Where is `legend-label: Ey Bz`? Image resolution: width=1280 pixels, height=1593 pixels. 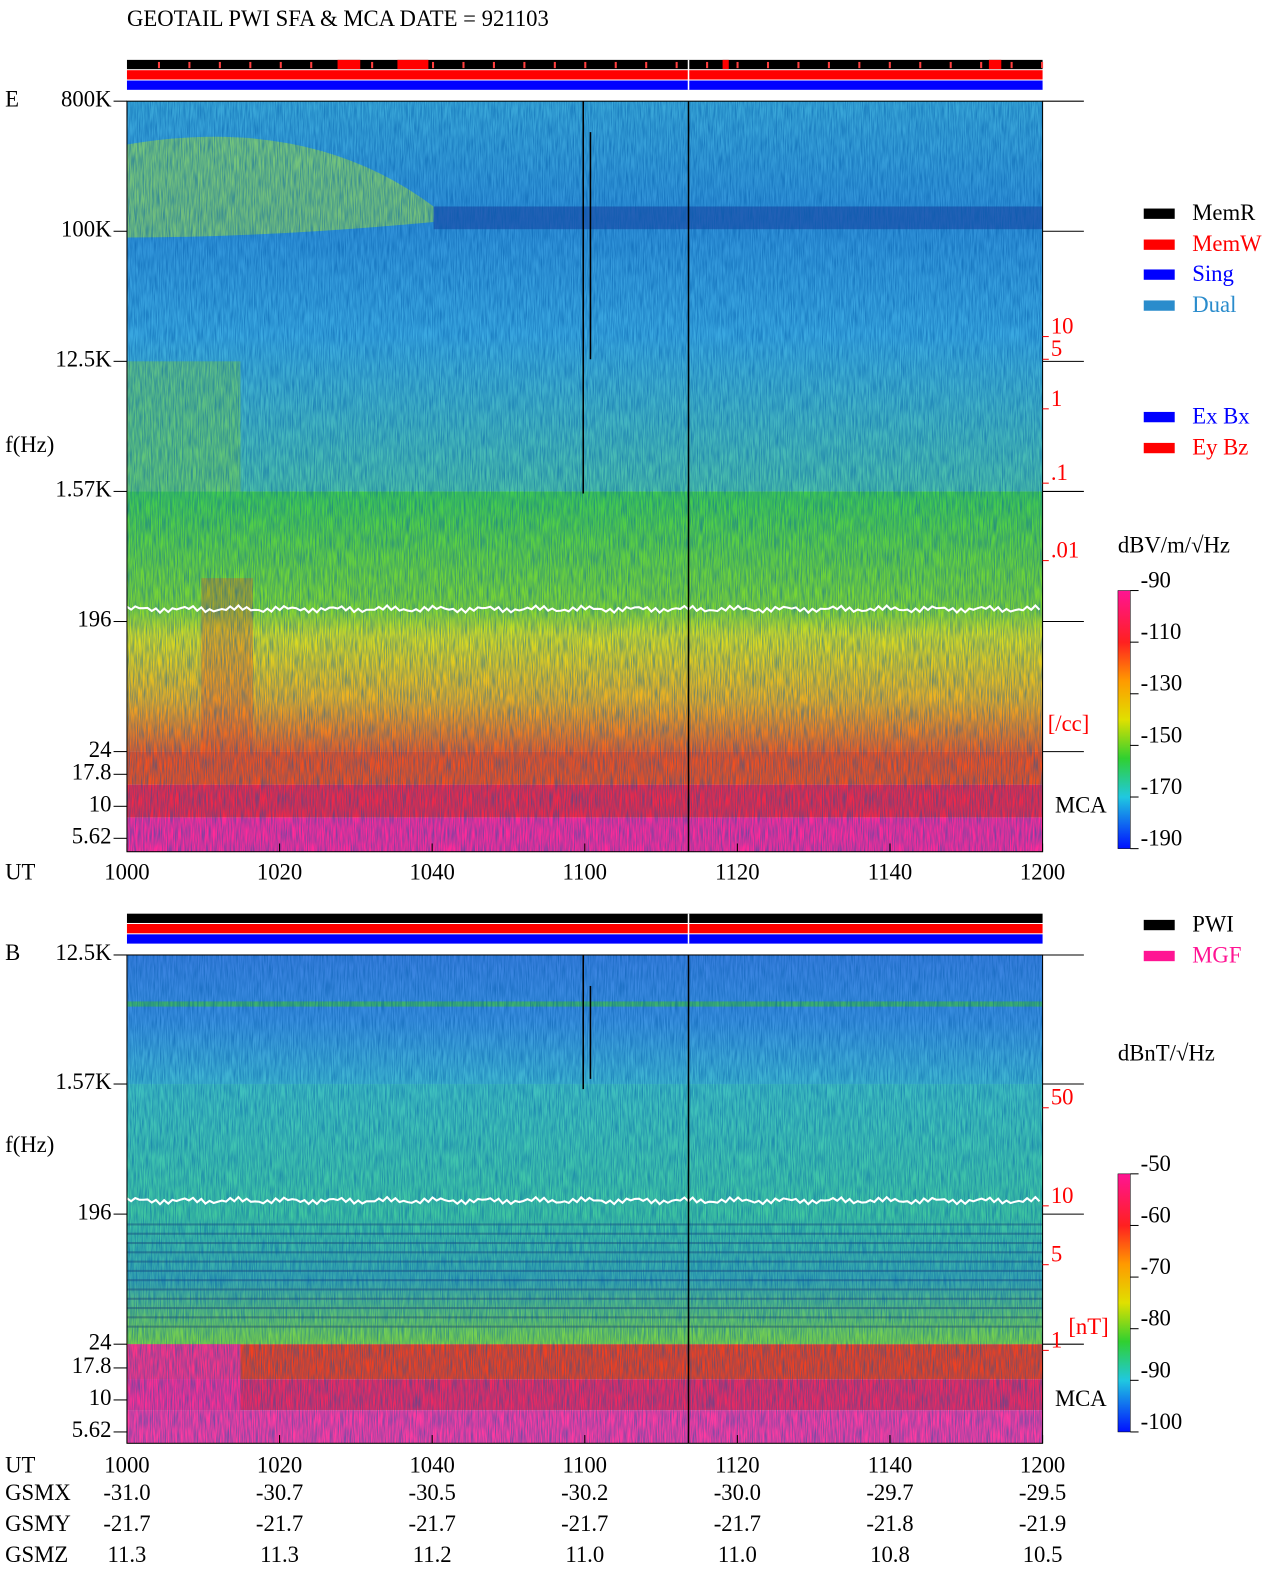 legend-label: Ey Bz is located at coordinates (1220, 446).